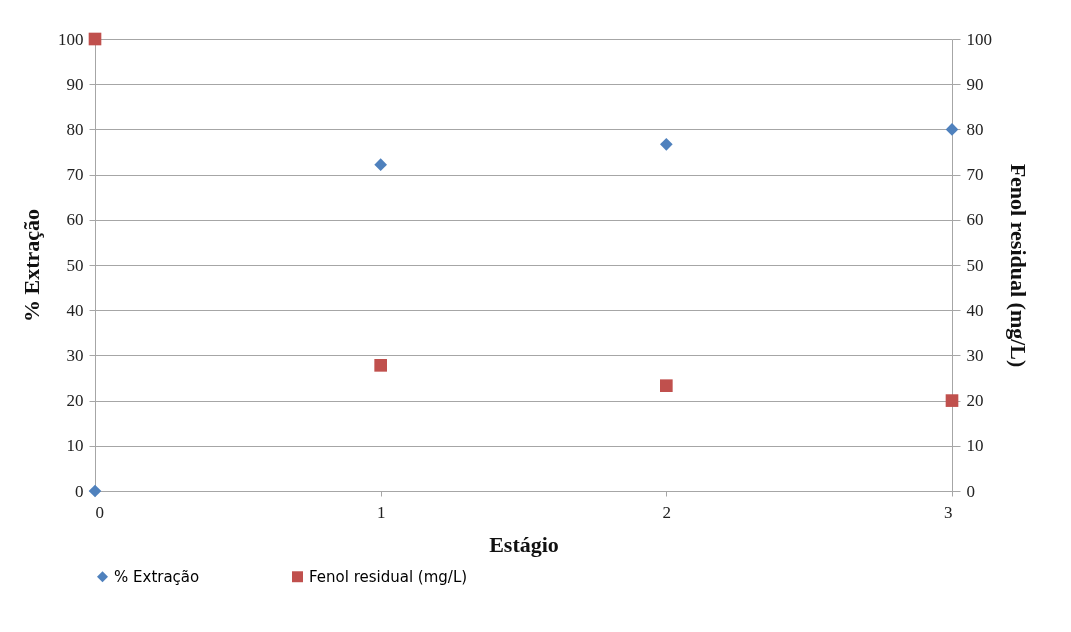 The height and width of the screenshot is (632, 1071). Describe the element at coordinates (75, 129) in the screenshot. I see `y-tick-label: 80` at that location.